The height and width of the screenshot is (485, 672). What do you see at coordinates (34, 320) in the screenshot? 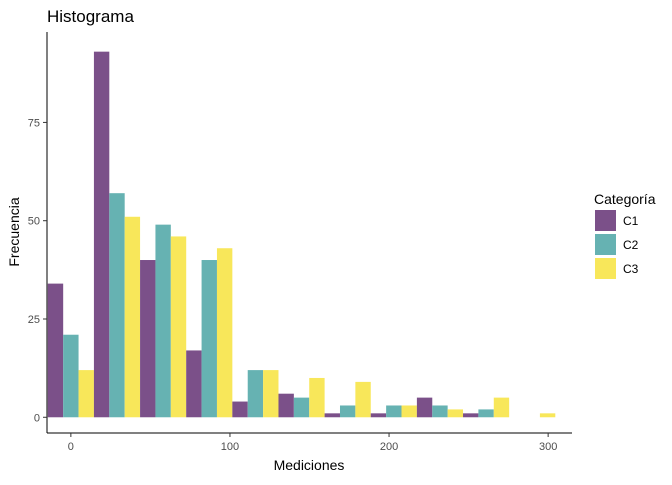
I see `y-tick-label: 25` at bounding box center [34, 320].